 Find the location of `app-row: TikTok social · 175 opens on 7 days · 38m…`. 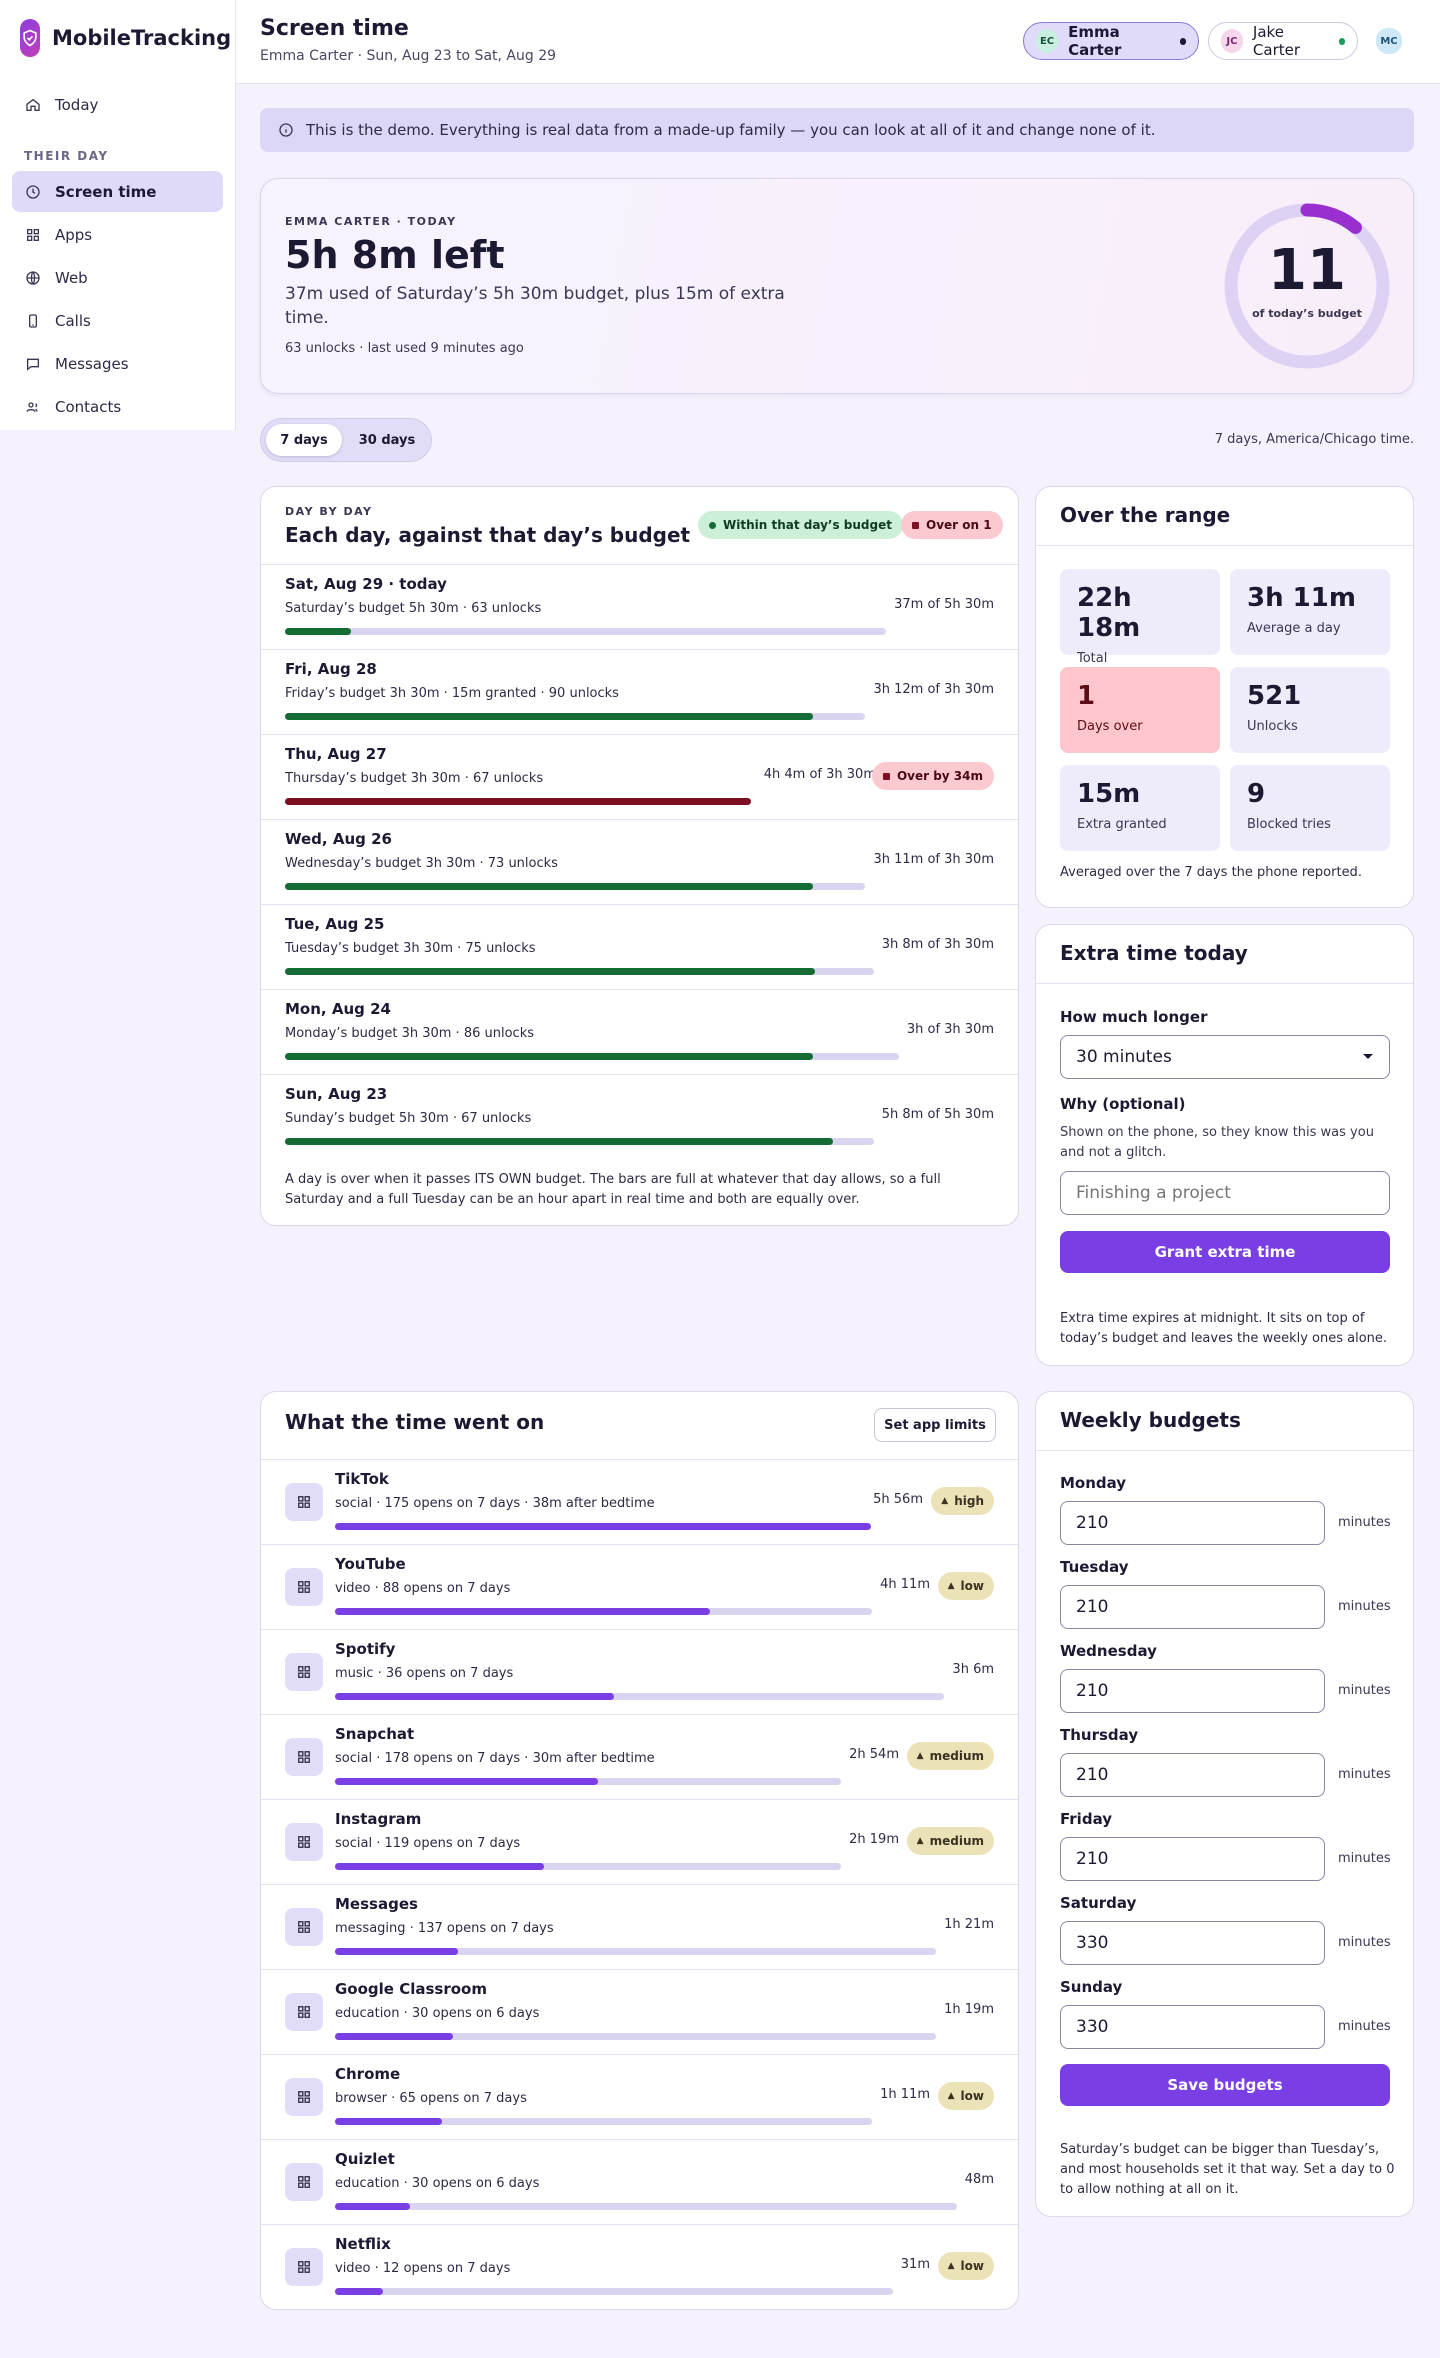

app-row: TikTok social · 175 opens on 7 days · 38m… is located at coordinates (639, 1501).